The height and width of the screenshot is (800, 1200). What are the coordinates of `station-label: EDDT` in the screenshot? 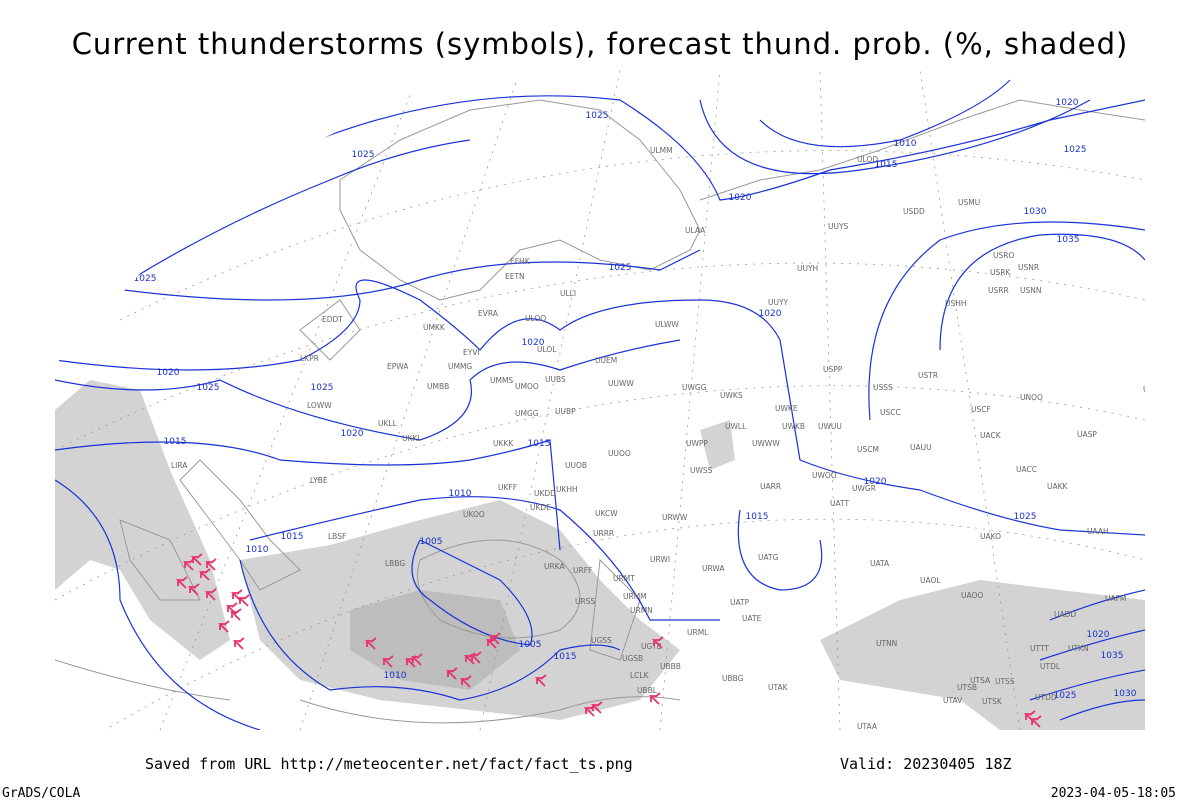 It's located at (332, 319).